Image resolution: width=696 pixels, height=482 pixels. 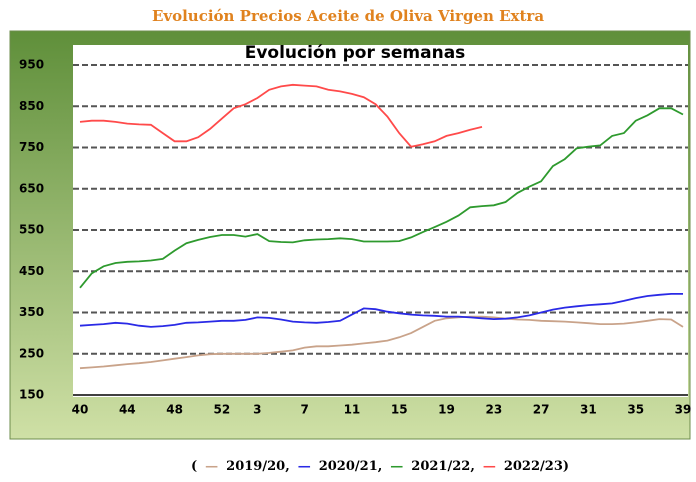 What do you see at coordinates (566, 466) in the screenshot?
I see `legend-suffix: )` at bounding box center [566, 466].